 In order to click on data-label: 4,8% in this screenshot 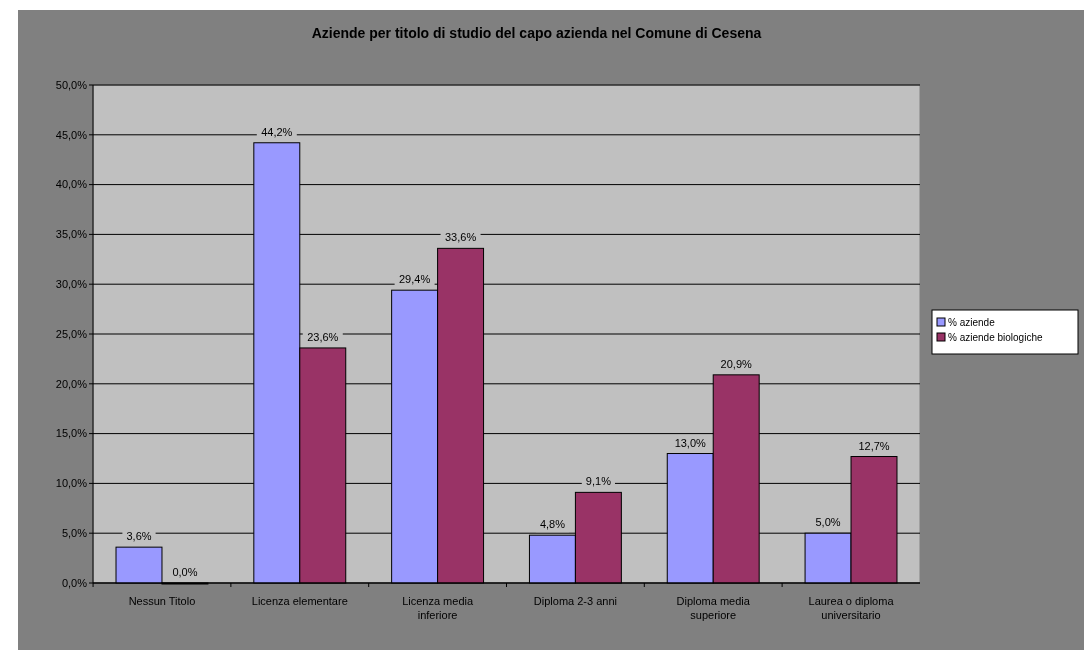, I will do `click(552, 524)`.